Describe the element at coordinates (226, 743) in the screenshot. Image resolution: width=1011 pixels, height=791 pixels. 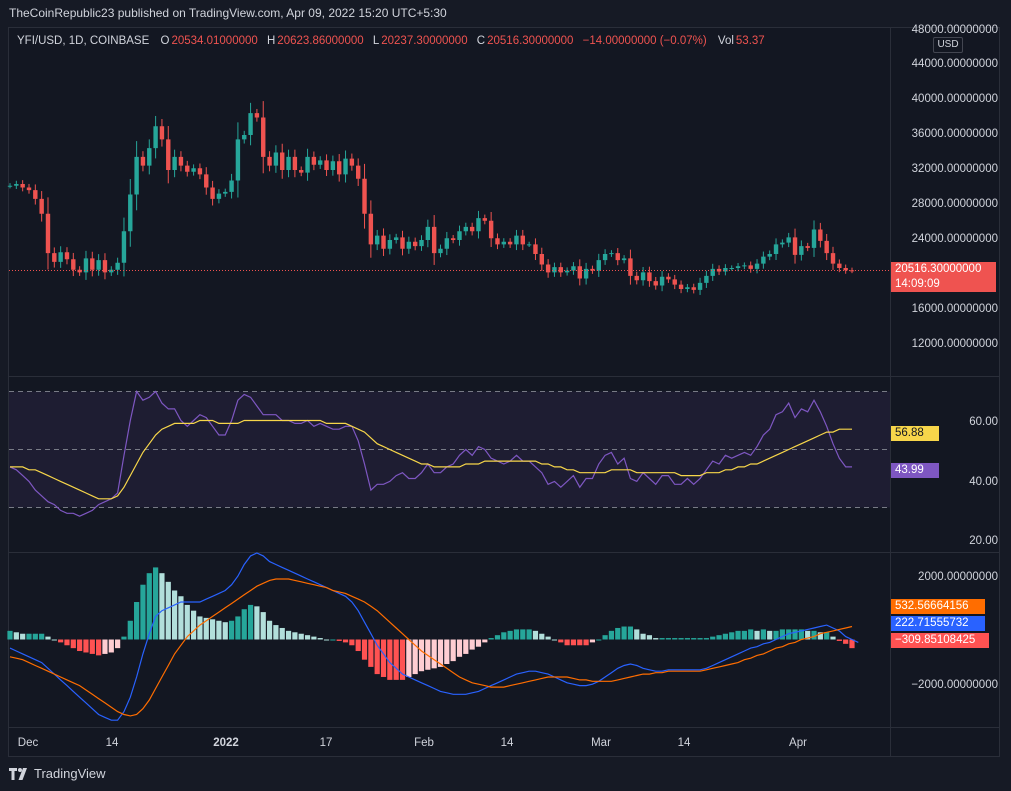
I see `time-tick: 2022` at that location.